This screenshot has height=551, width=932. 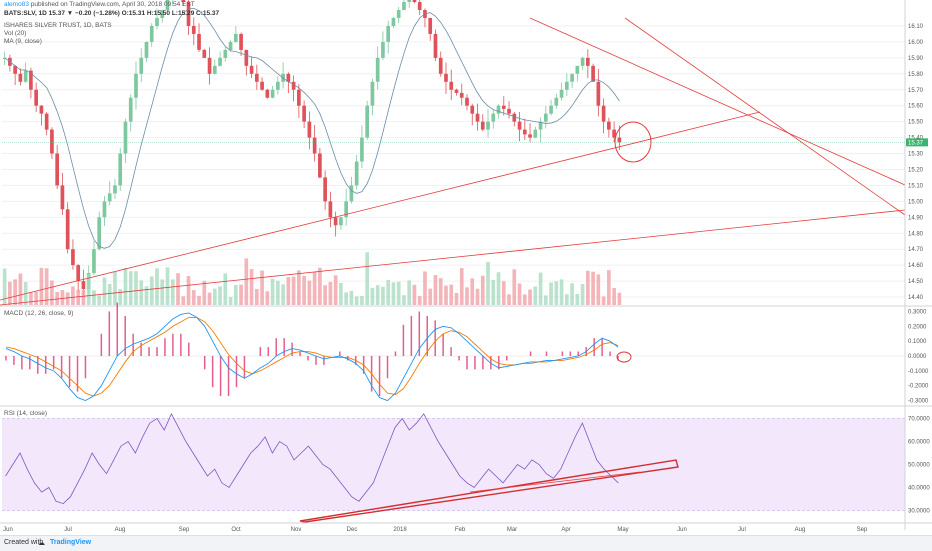 I want to click on price-tick-label: 15.20, so click(x=916, y=170).